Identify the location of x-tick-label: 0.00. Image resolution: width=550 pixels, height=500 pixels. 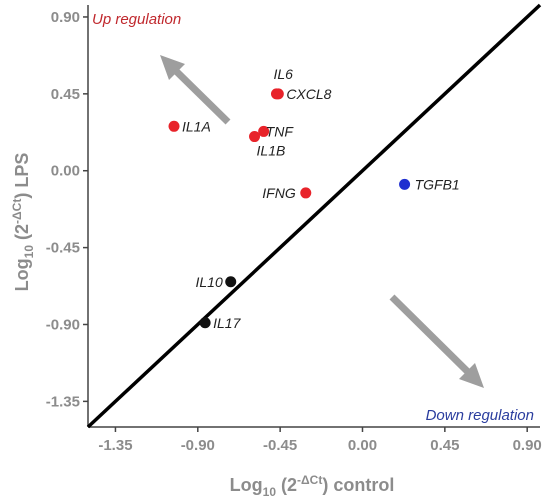
(362, 445).